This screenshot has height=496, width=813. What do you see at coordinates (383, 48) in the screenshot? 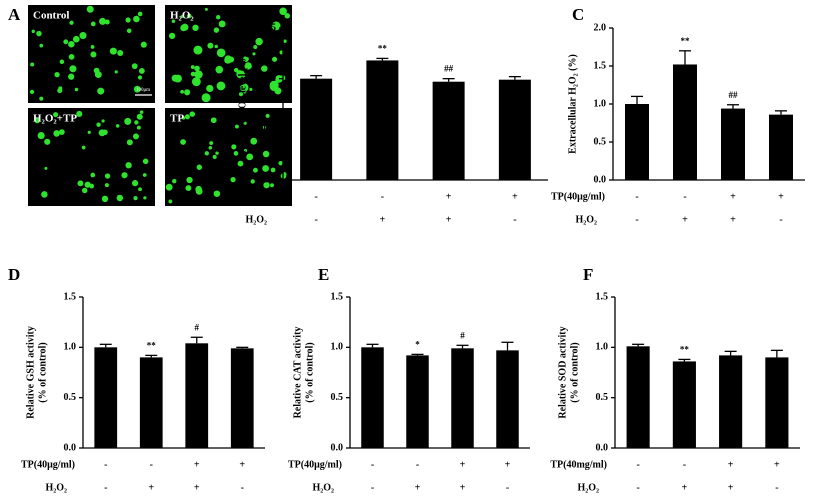
I see `significance: **` at bounding box center [383, 48].